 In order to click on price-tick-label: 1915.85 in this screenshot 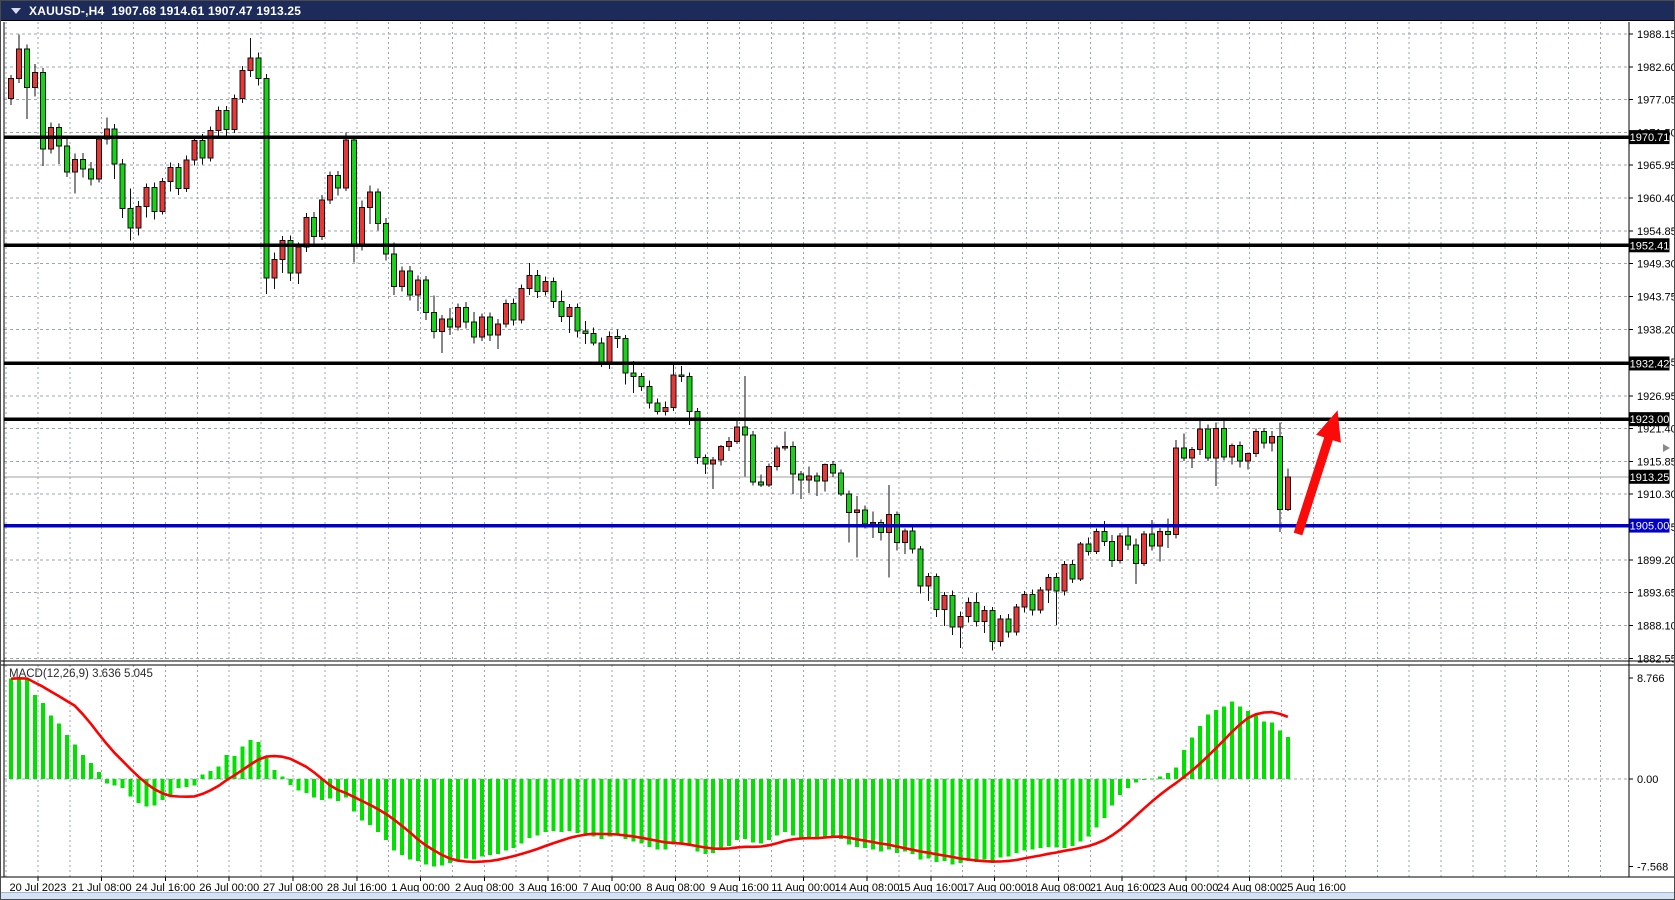, I will do `click(1656, 462)`.